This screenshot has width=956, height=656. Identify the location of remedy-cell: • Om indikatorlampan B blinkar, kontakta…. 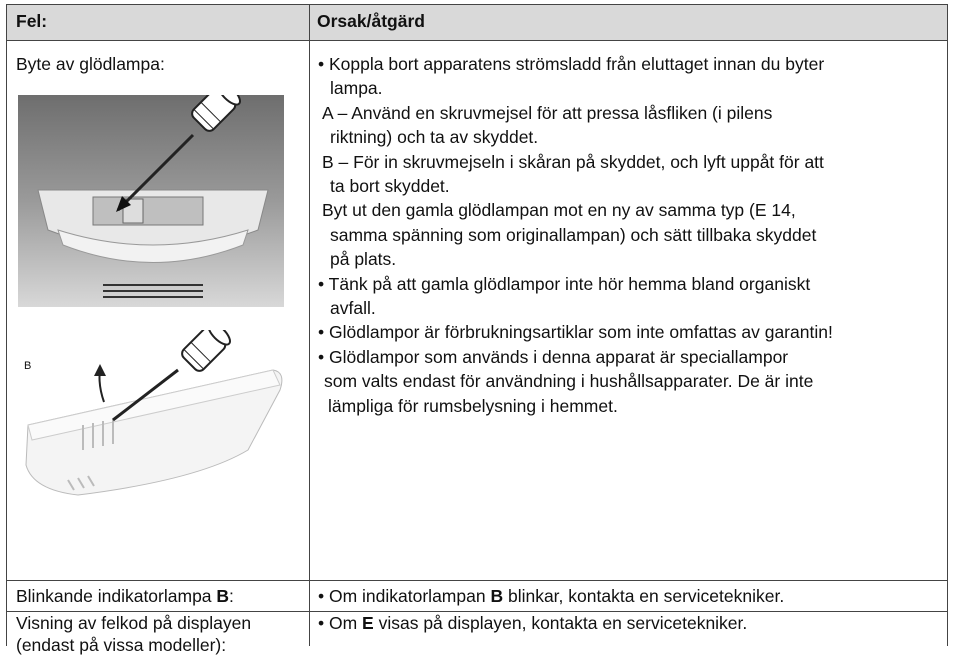
(551, 596).